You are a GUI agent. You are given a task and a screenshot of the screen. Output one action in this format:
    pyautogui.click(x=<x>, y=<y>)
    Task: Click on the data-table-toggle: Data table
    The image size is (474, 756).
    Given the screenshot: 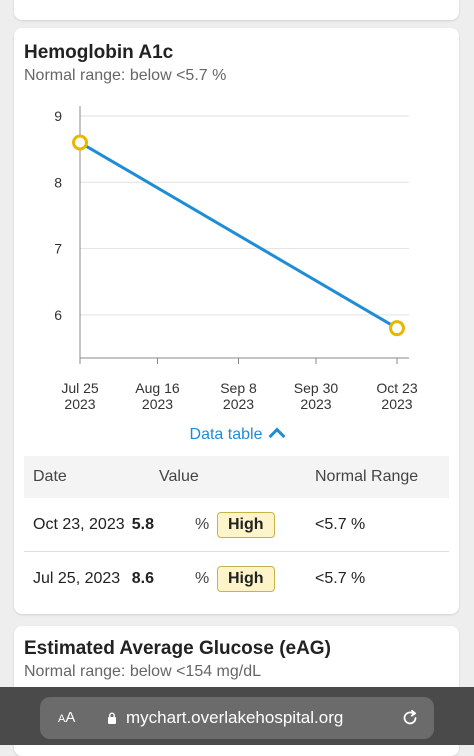 What is the action you would take?
    pyautogui.click(x=236, y=435)
    